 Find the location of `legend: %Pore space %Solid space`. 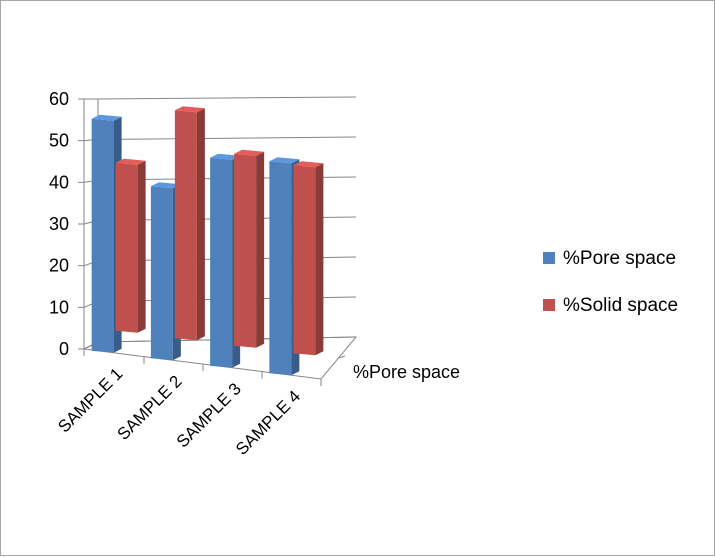

legend: %Pore space %Solid space is located at coordinates (610, 282).